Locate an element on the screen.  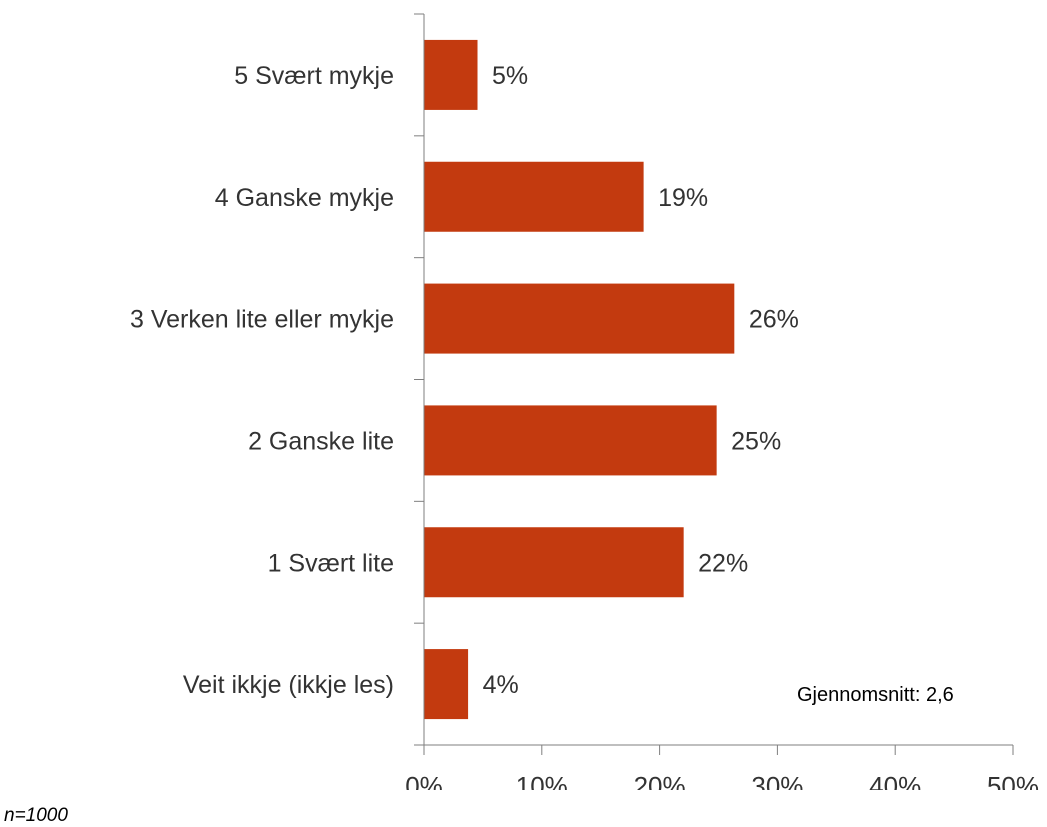
value-label: 5% is located at coordinates (510, 76).